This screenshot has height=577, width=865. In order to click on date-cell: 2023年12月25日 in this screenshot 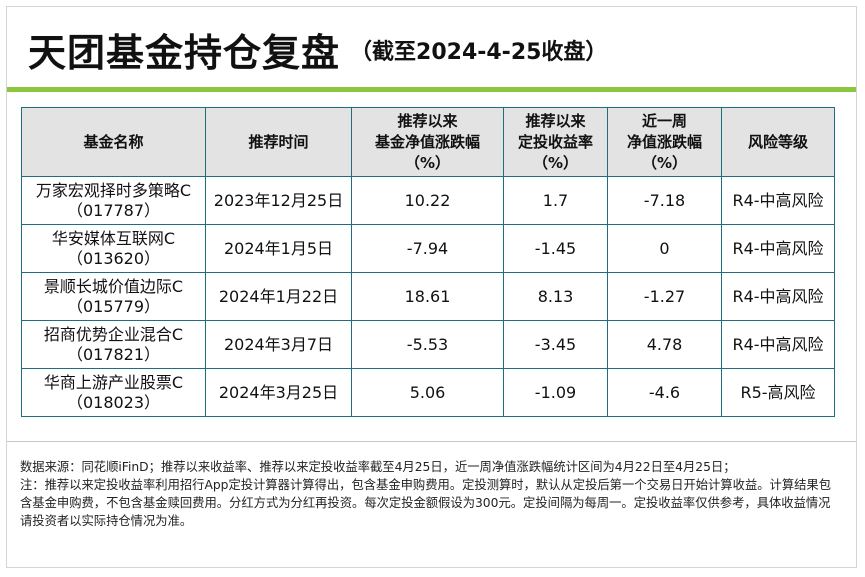, I will do `click(278, 200)`.